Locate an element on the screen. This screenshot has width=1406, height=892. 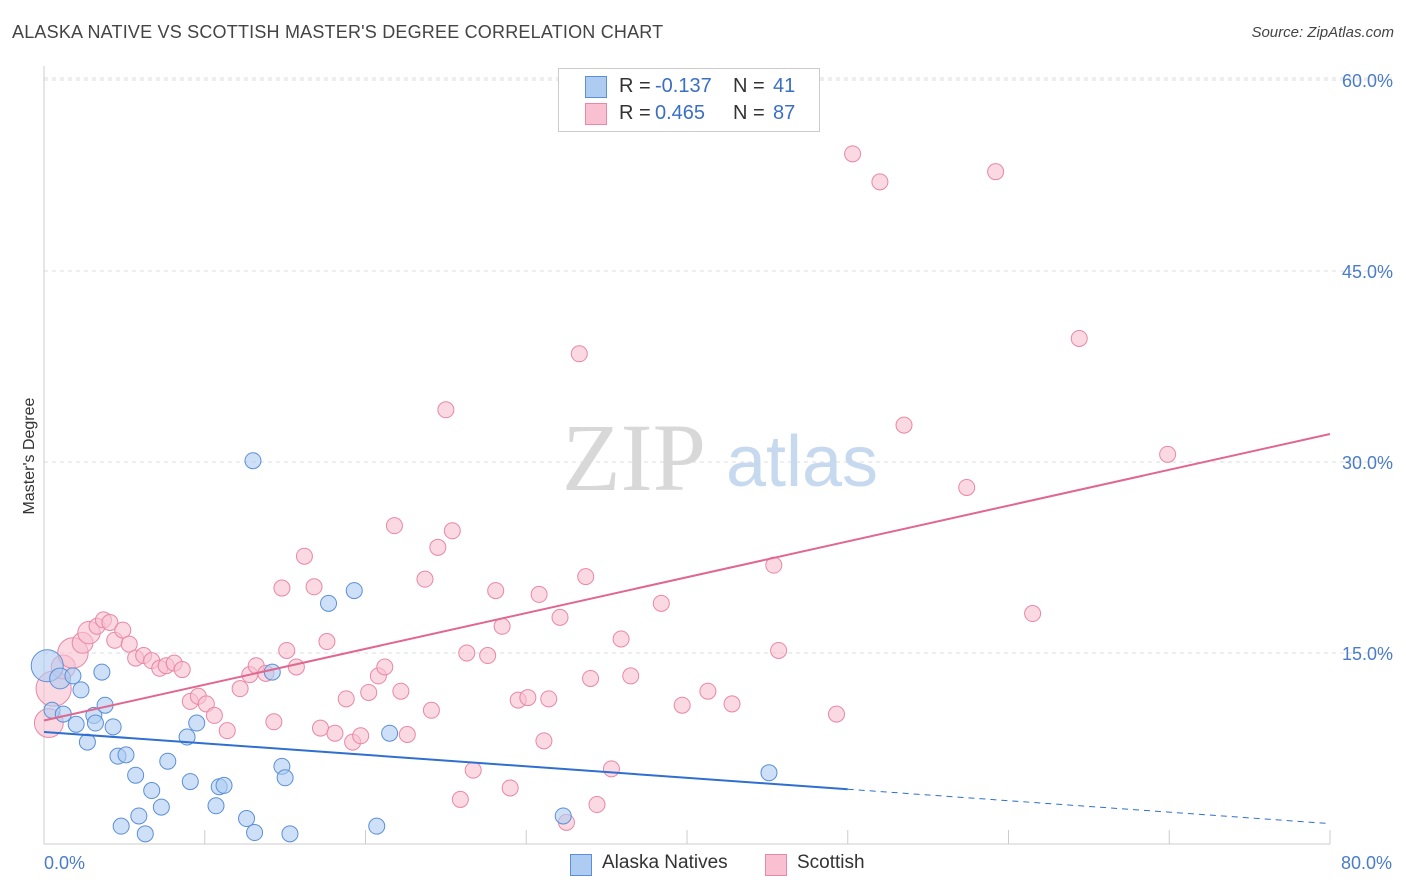
alaska-trend-extension is located at coordinates (1089, 806).